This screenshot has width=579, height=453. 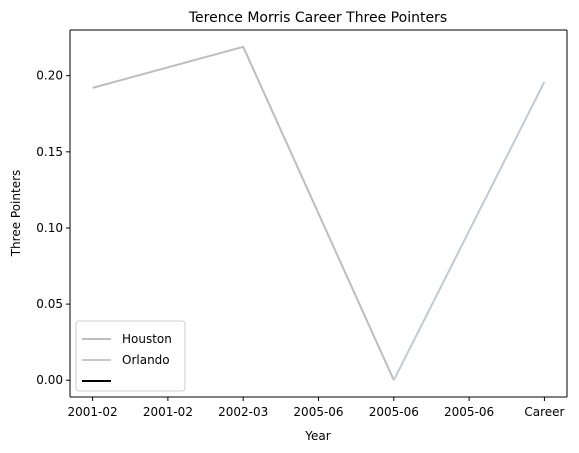 What do you see at coordinates (49, 228) in the screenshot?
I see `y-tick-label: 0.10` at bounding box center [49, 228].